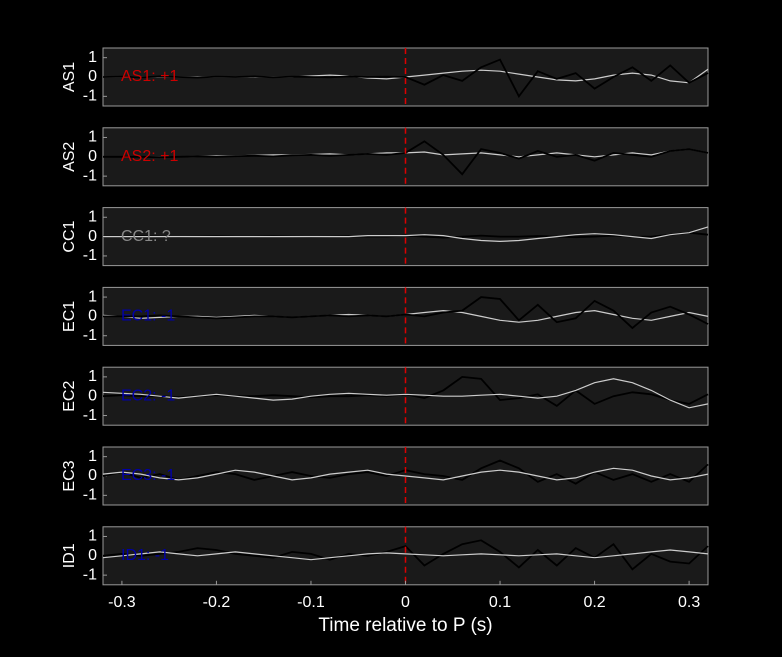 The width and height of the screenshot is (782, 657). What do you see at coordinates (69, 236) in the screenshot?
I see `y-axis-label: CC1` at bounding box center [69, 236].